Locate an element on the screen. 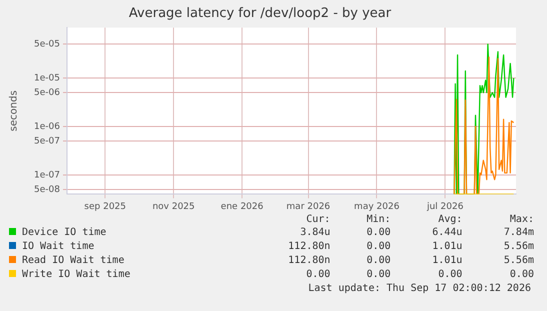  legend-label: Write IO Wait time is located at coordinates (76, 275).